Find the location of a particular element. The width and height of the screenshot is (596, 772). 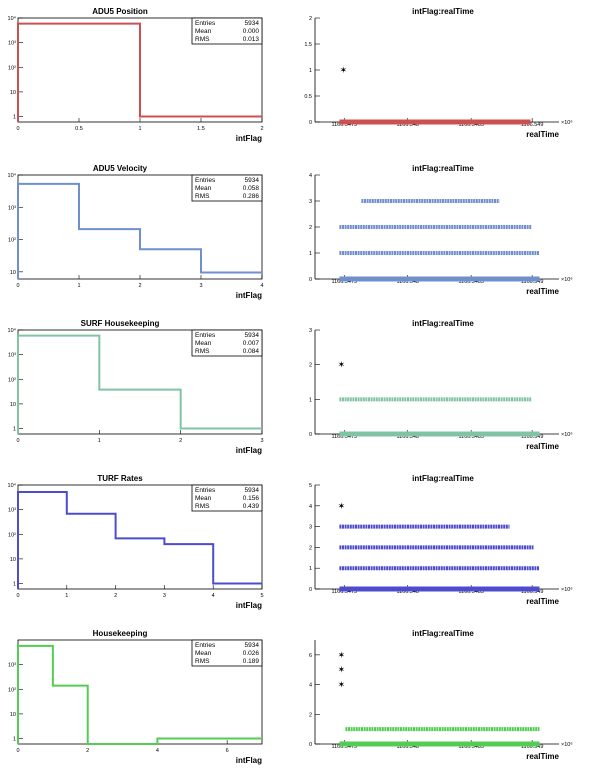

y-tick-label: 5 is located at coordinates (310, 486).